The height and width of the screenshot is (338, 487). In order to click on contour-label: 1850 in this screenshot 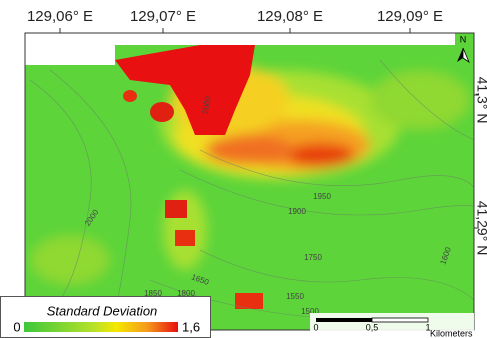, I will do `click(153, 293)`.